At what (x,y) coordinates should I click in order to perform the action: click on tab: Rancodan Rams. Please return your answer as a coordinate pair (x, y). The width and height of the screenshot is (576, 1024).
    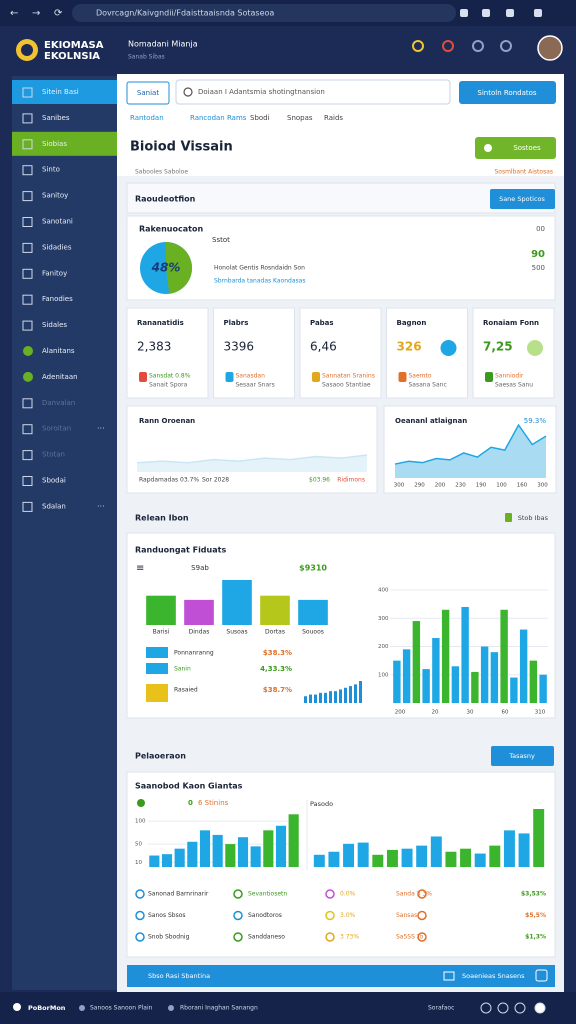
    Looking at the image, I should click on (218, 118).